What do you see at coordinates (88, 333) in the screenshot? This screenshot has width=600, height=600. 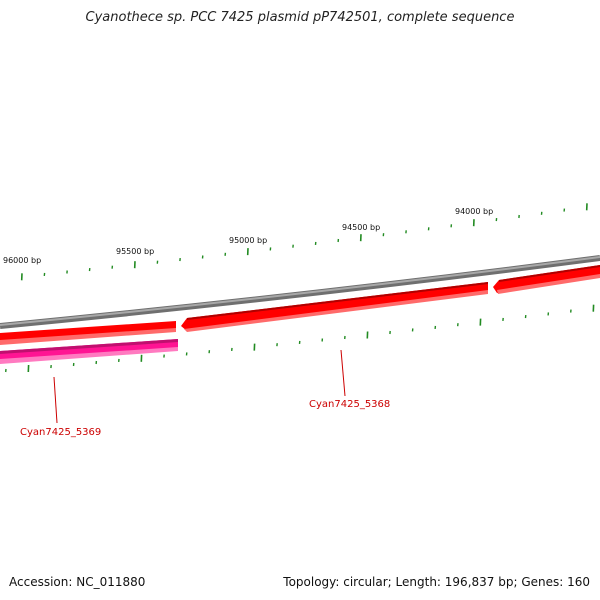 I see `gene-arrow-left-red` at bounding box center [88, 333].